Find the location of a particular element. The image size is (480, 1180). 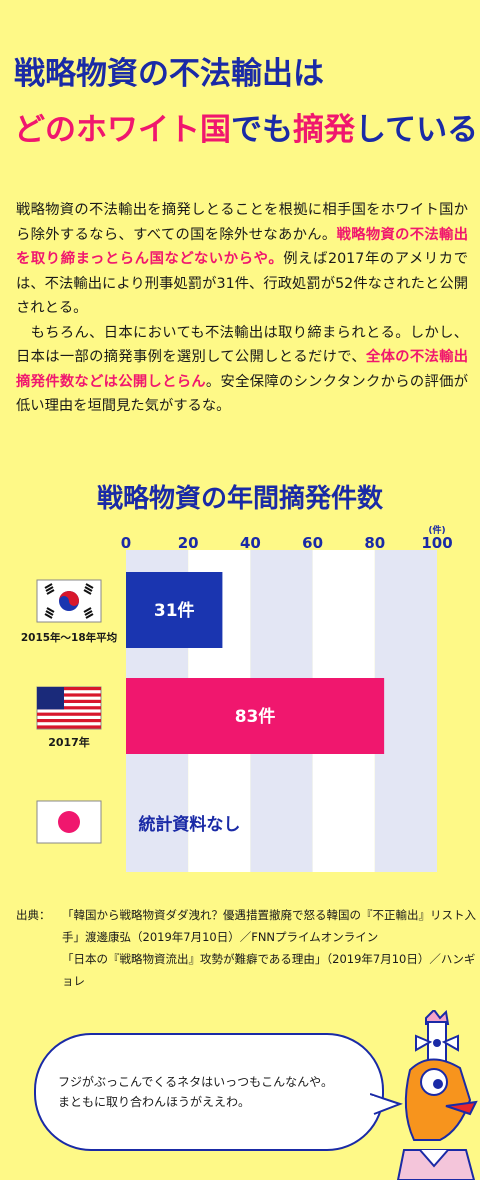

data-label: 83件 is located at coordinates (255, 716).